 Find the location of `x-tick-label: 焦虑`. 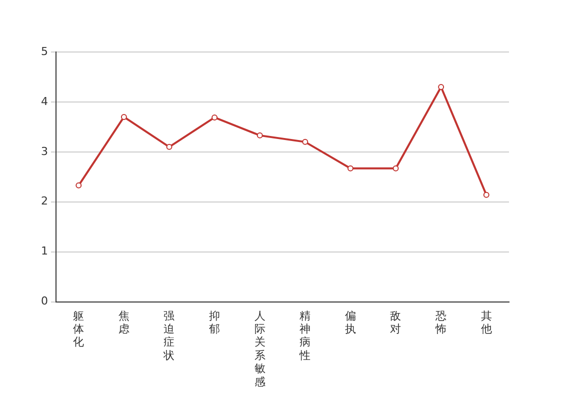

x-tick-label: 焦虑 is located at coordinates (124, 322).